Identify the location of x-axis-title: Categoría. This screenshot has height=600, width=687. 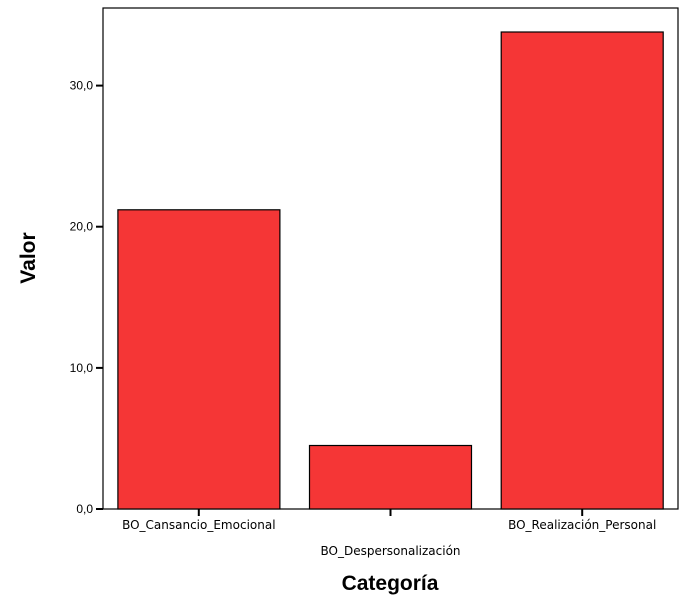
(390, 583).